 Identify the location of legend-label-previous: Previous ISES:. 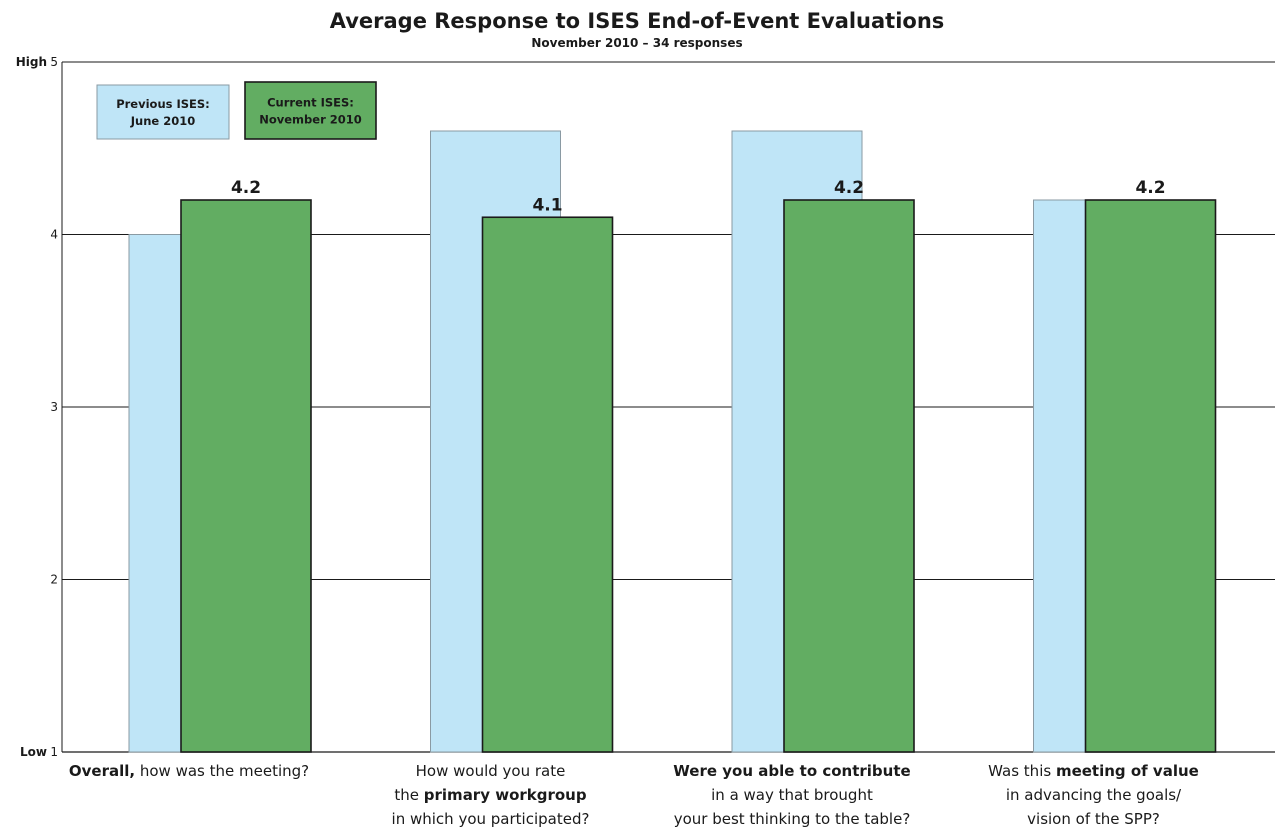
(163, 104).